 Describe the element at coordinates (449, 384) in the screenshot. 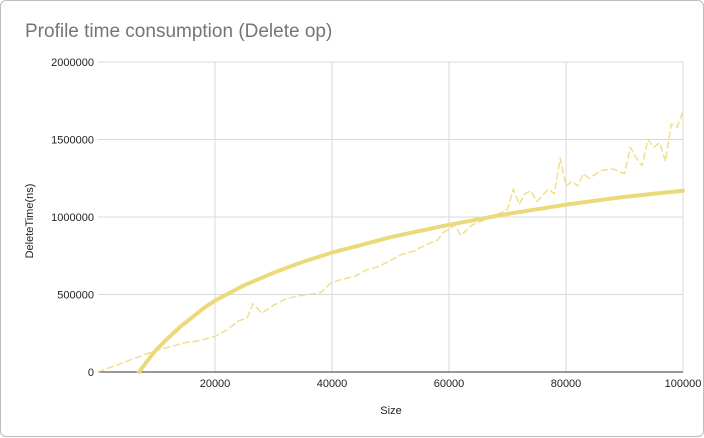

I see `x-tick-label: 60000` at that location.